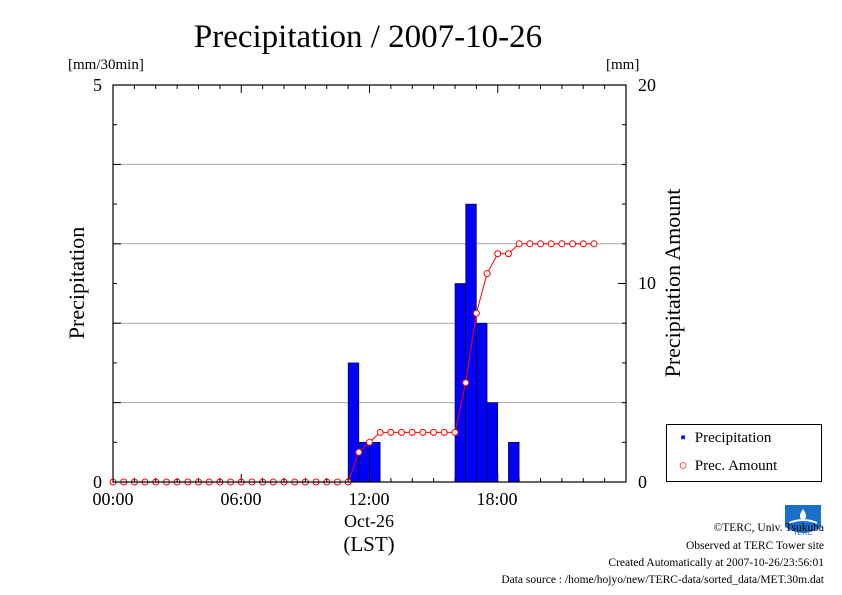 Image resolution: width=842 pixels, height=595 pixels. Describe the element at coordinates (802, 533) in the screenshot. I see `logo-text: TERC` at that location.